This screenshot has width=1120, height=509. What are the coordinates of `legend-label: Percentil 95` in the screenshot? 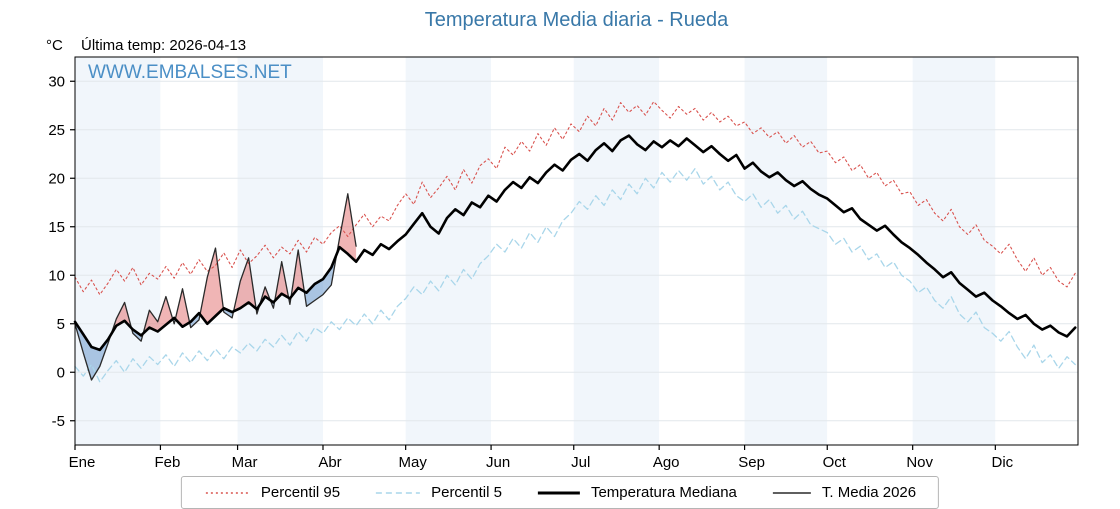 It's located at (300, 492).